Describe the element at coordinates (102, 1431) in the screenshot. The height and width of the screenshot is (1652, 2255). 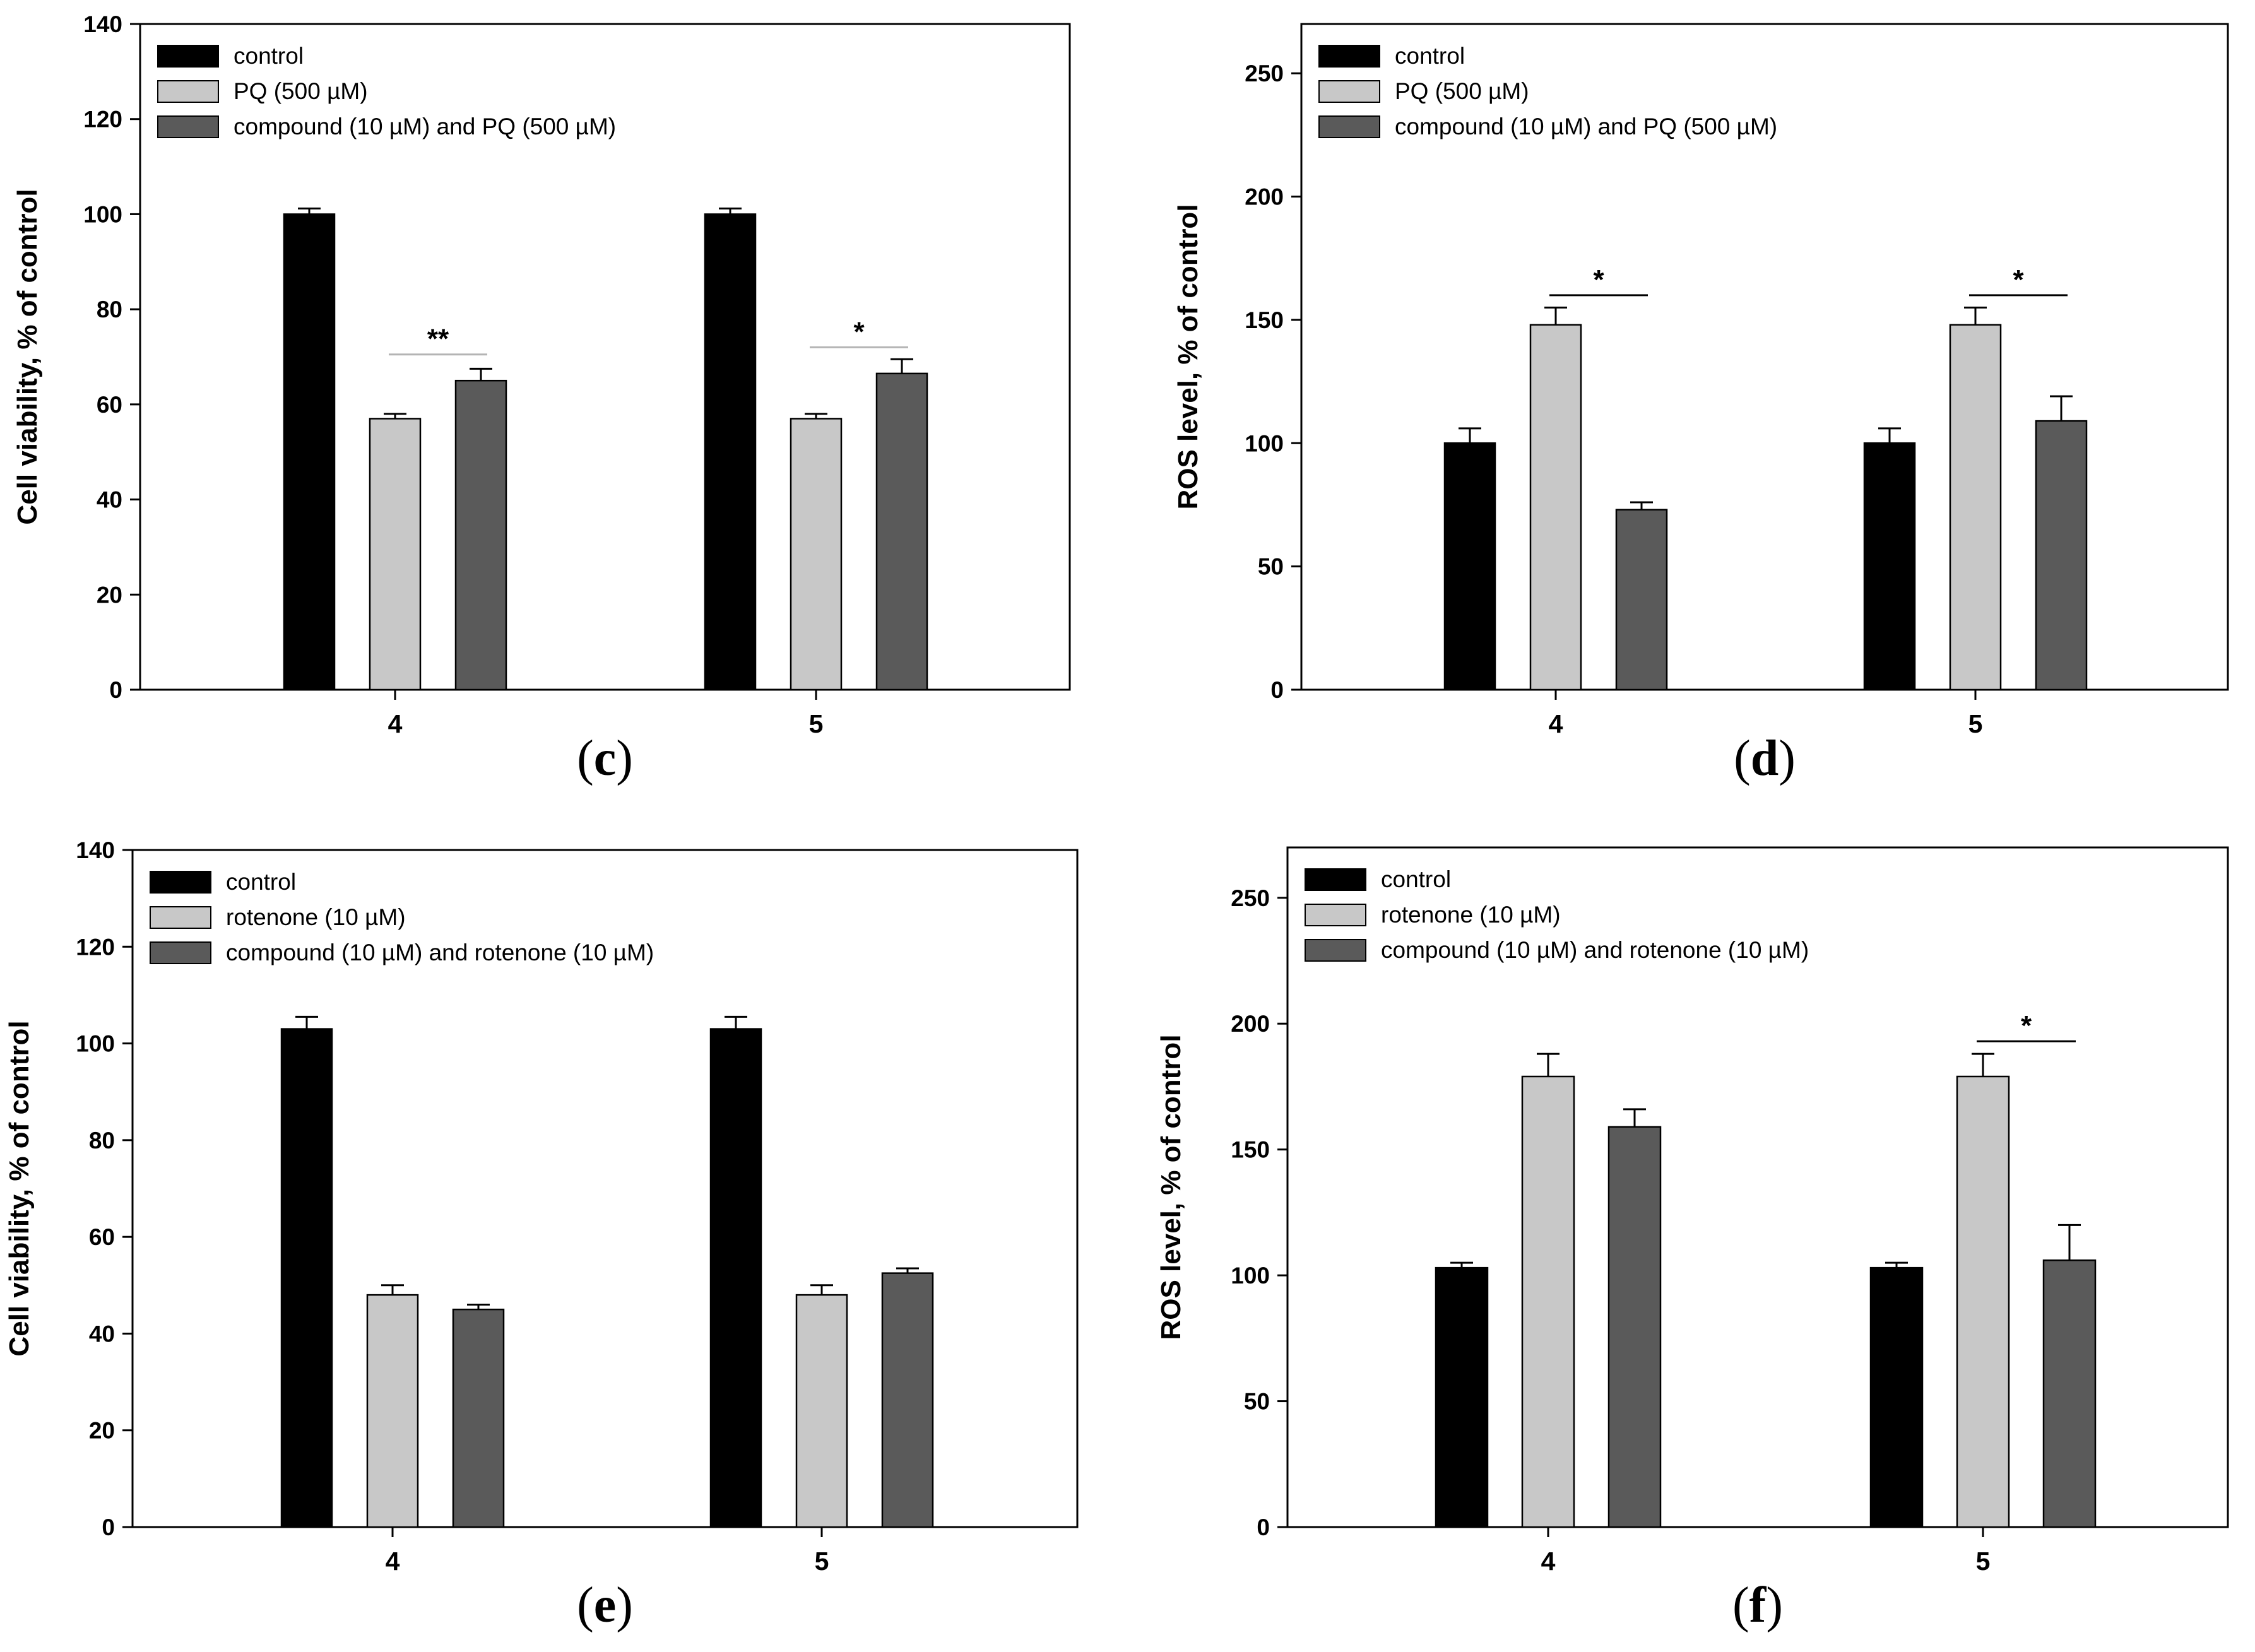
I see `panel-e-ytick-label: 20` at that location.